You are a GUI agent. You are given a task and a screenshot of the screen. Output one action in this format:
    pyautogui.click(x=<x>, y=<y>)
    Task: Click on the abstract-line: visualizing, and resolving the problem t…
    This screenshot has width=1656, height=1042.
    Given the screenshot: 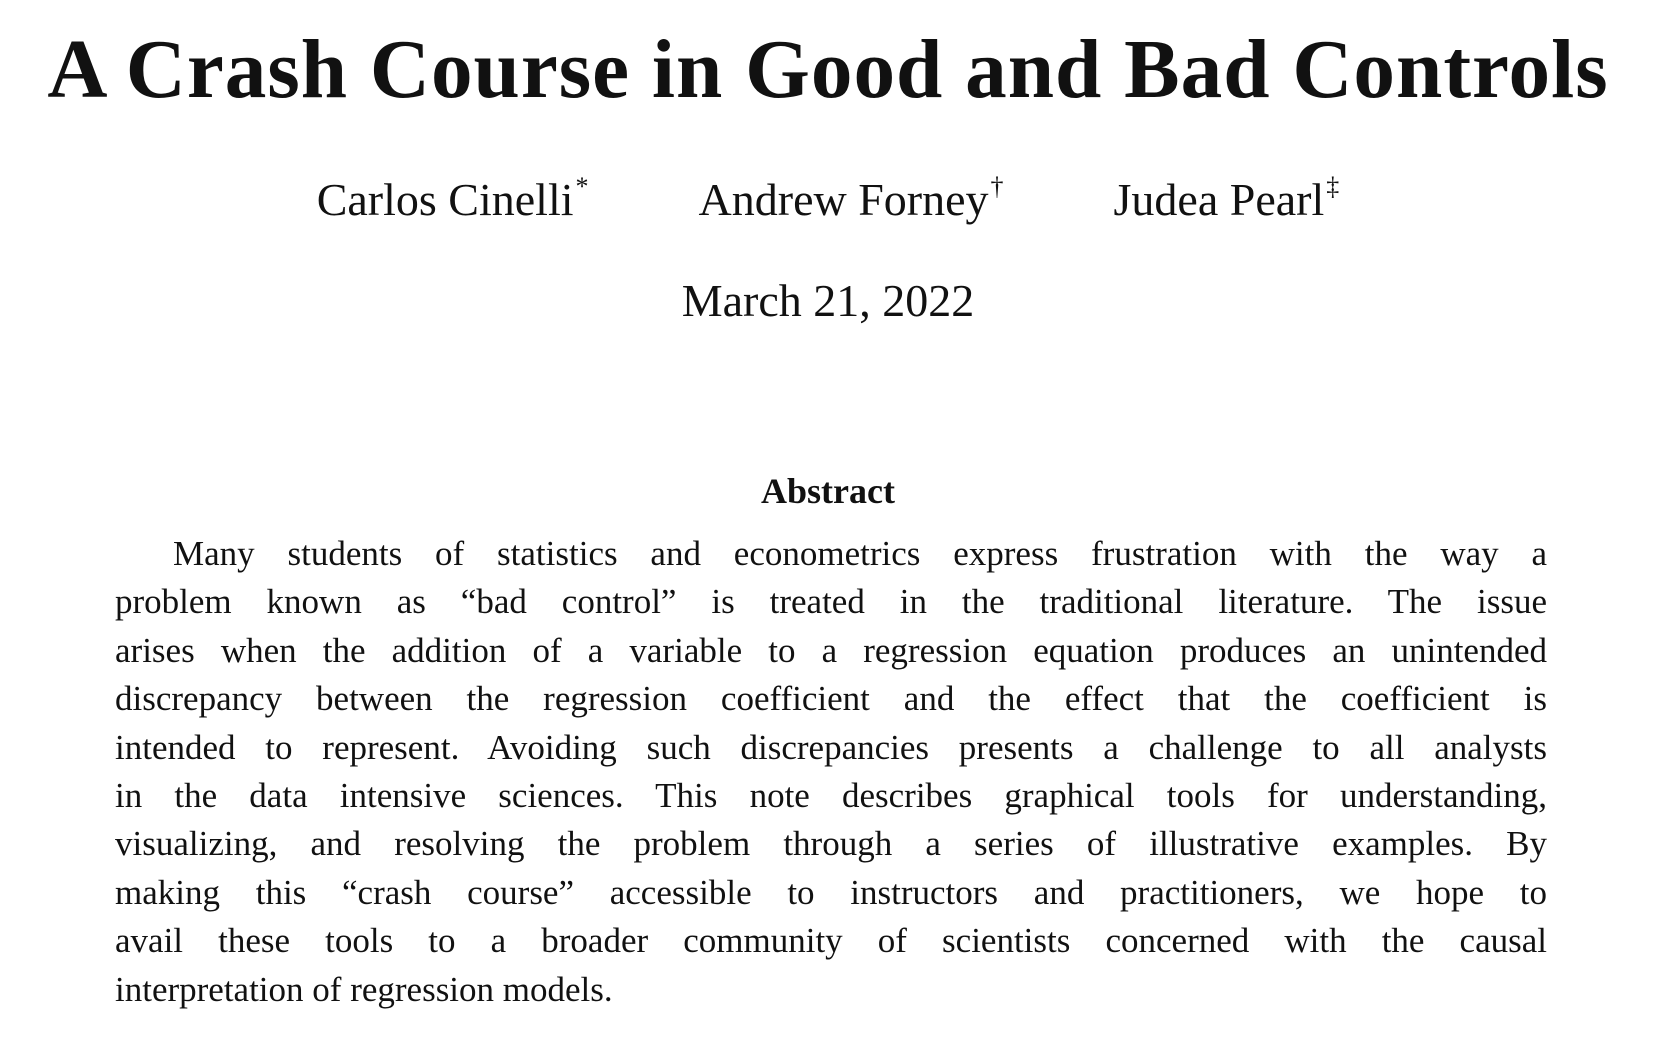 What is the action you would take?
    pyautogui.click(x=831, y=844)
    